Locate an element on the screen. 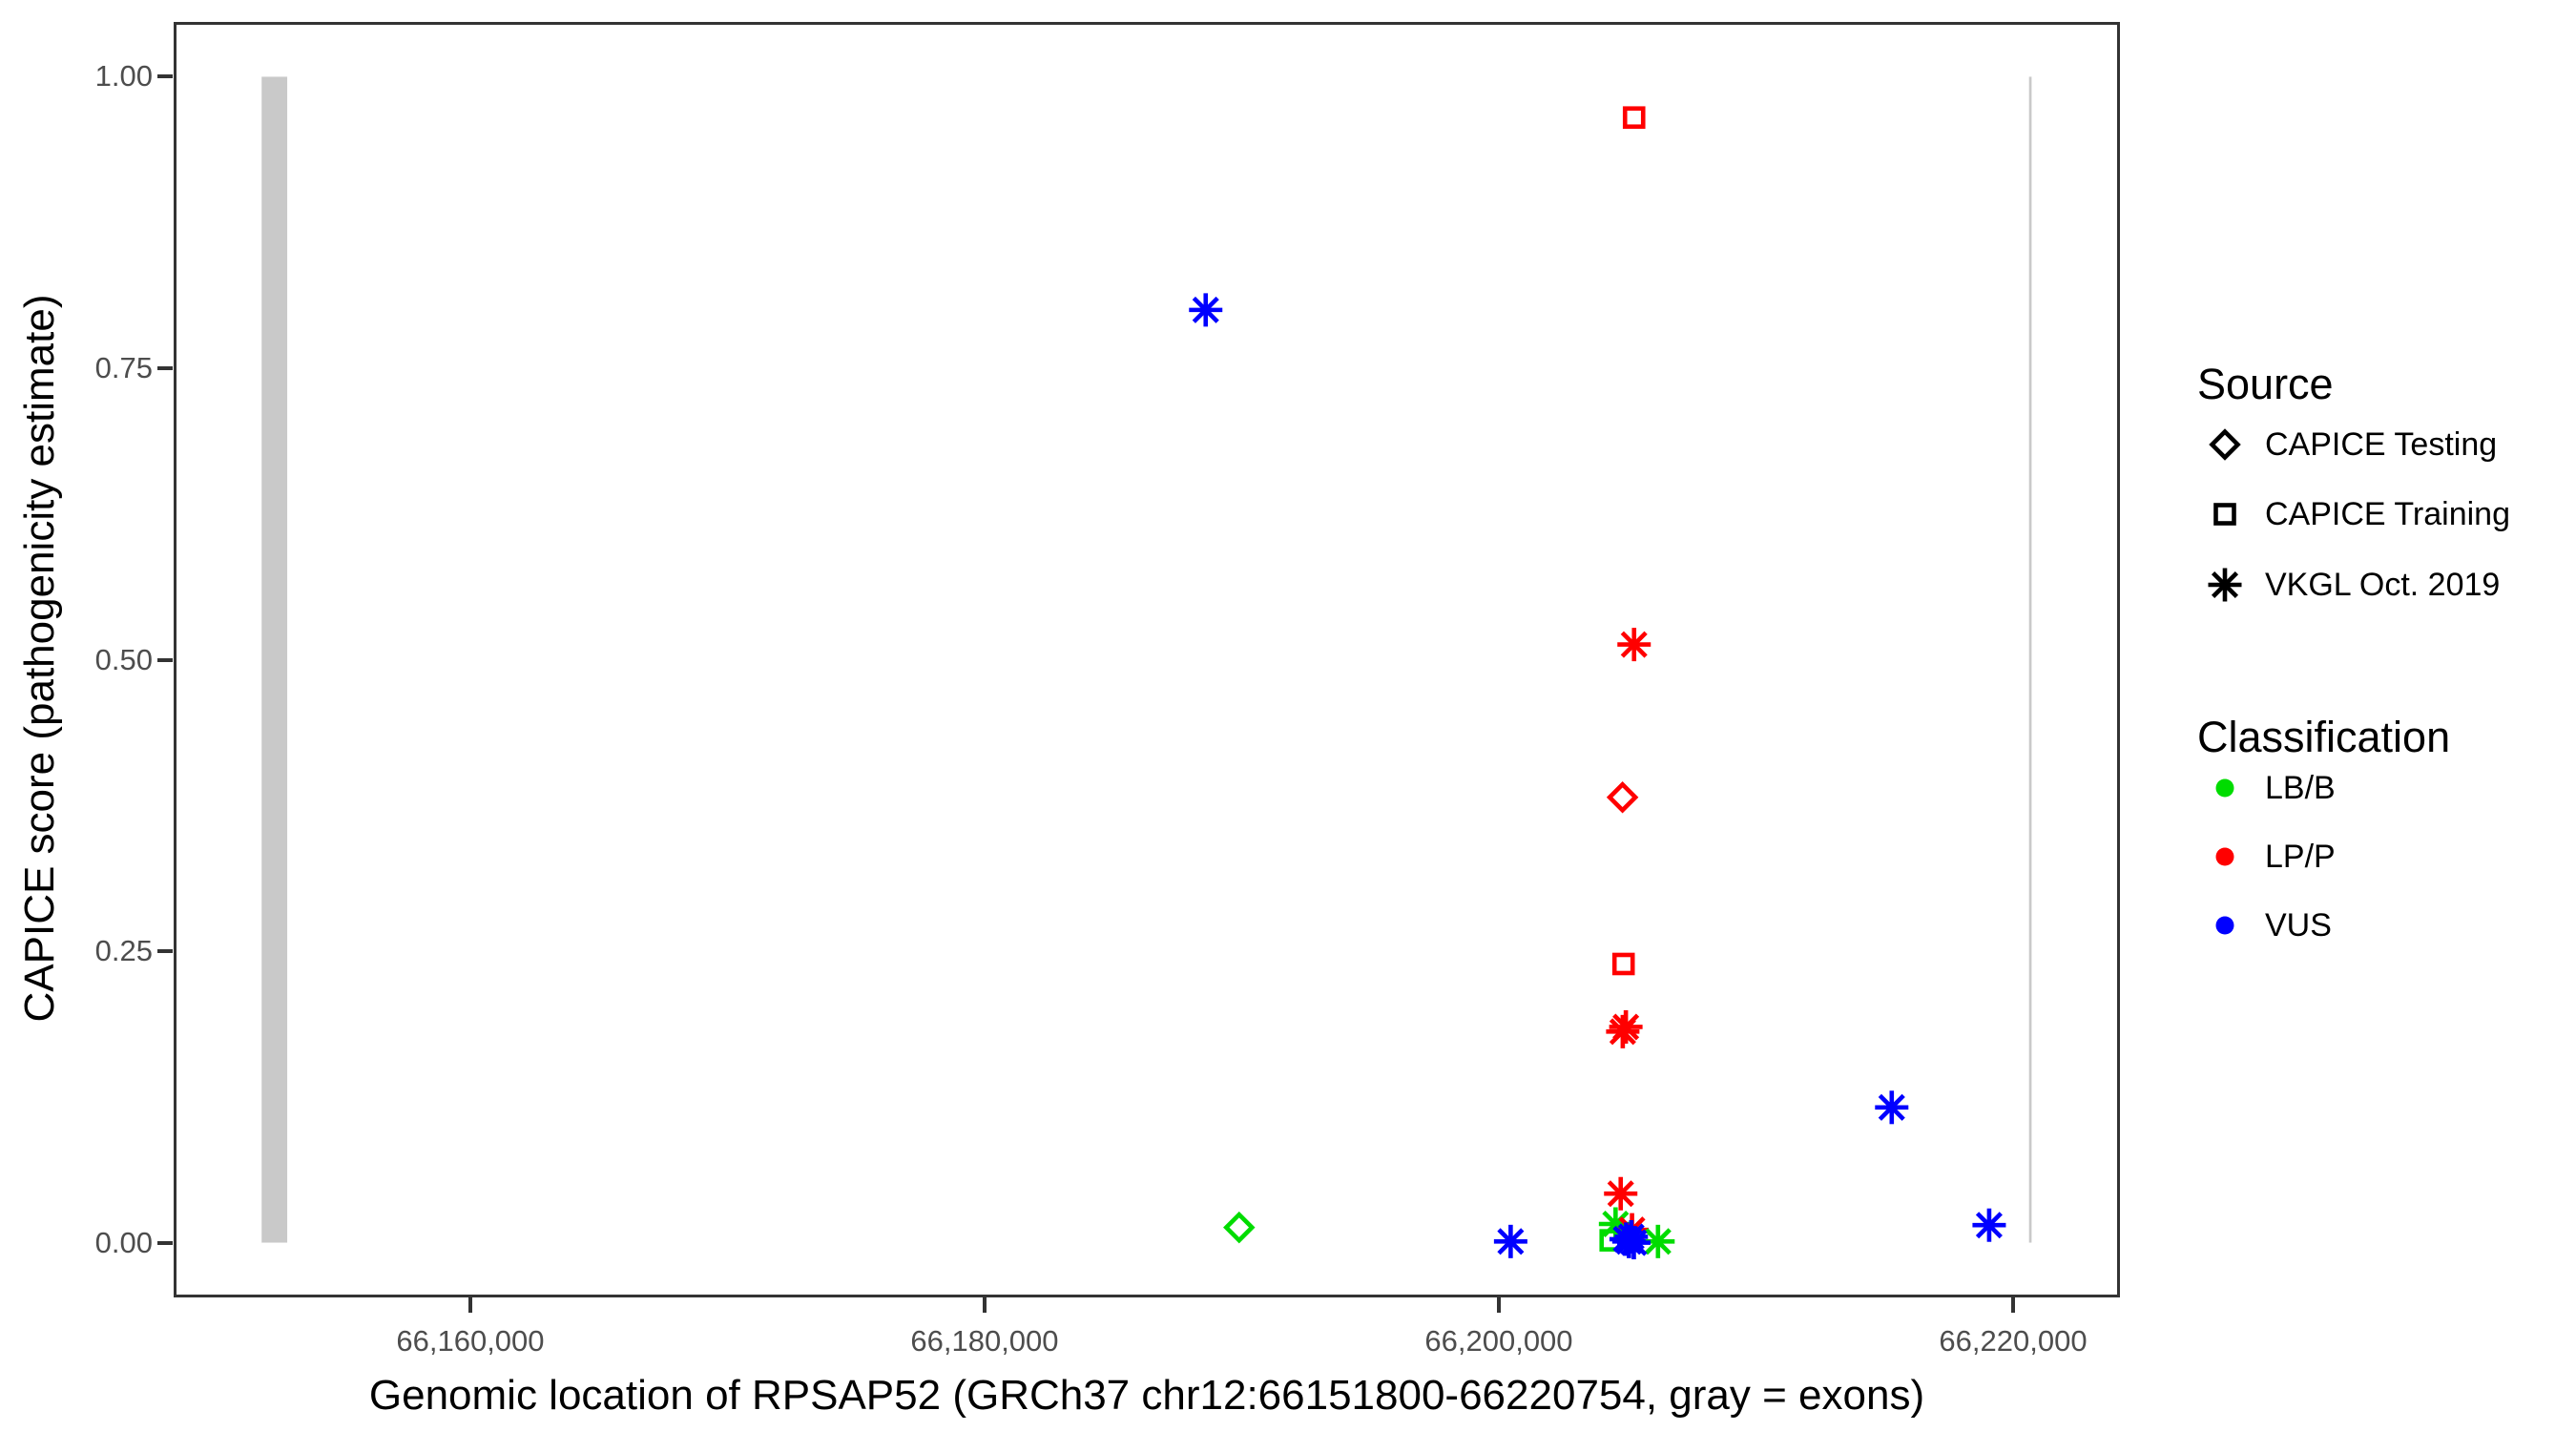  legend-item-label: CAPICE Testing is located at coordinates (2381, 444).